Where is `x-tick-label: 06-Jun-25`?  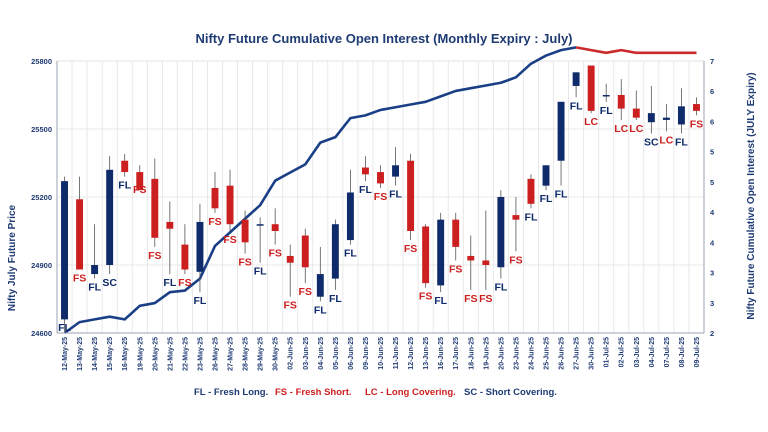
x-tick-label: 06-Jun-25 is located at coordinates (351, 353).